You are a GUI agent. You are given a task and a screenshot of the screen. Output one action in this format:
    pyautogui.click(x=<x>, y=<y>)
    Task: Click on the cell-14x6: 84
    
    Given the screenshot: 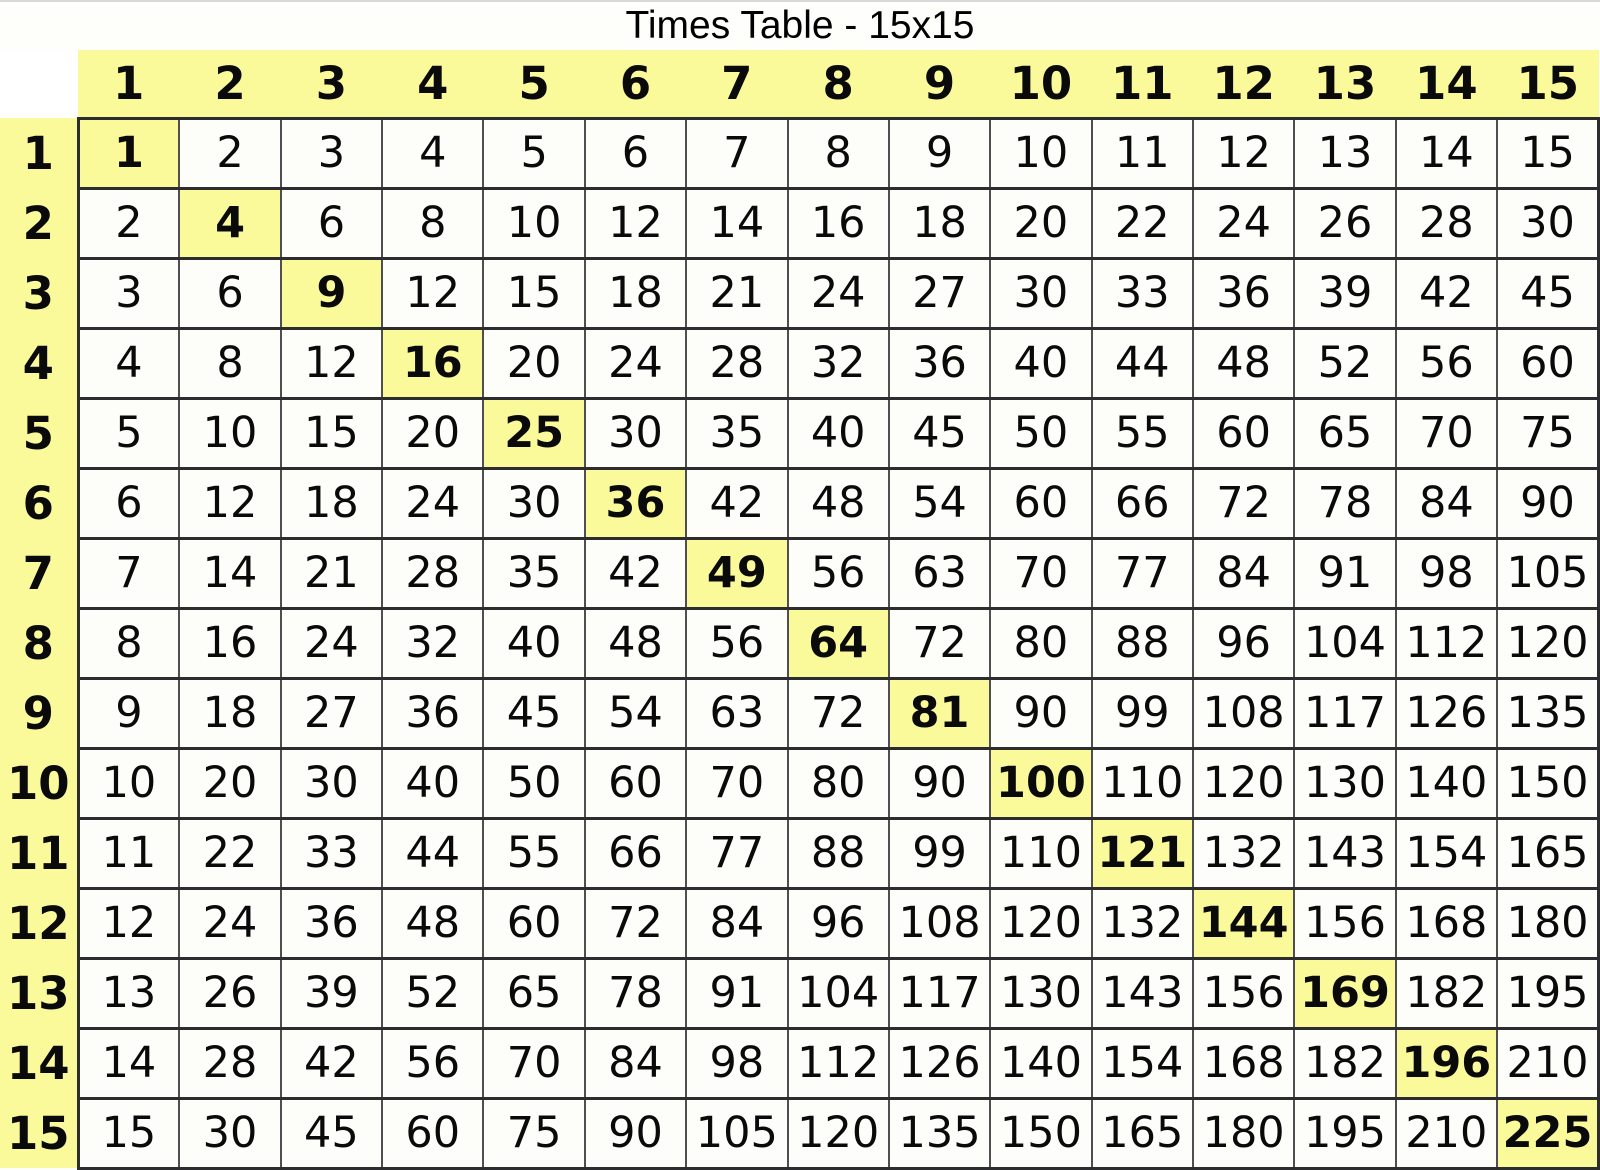 What is the action you would take?
    pyautogui.click(x=635, y=1063)
    